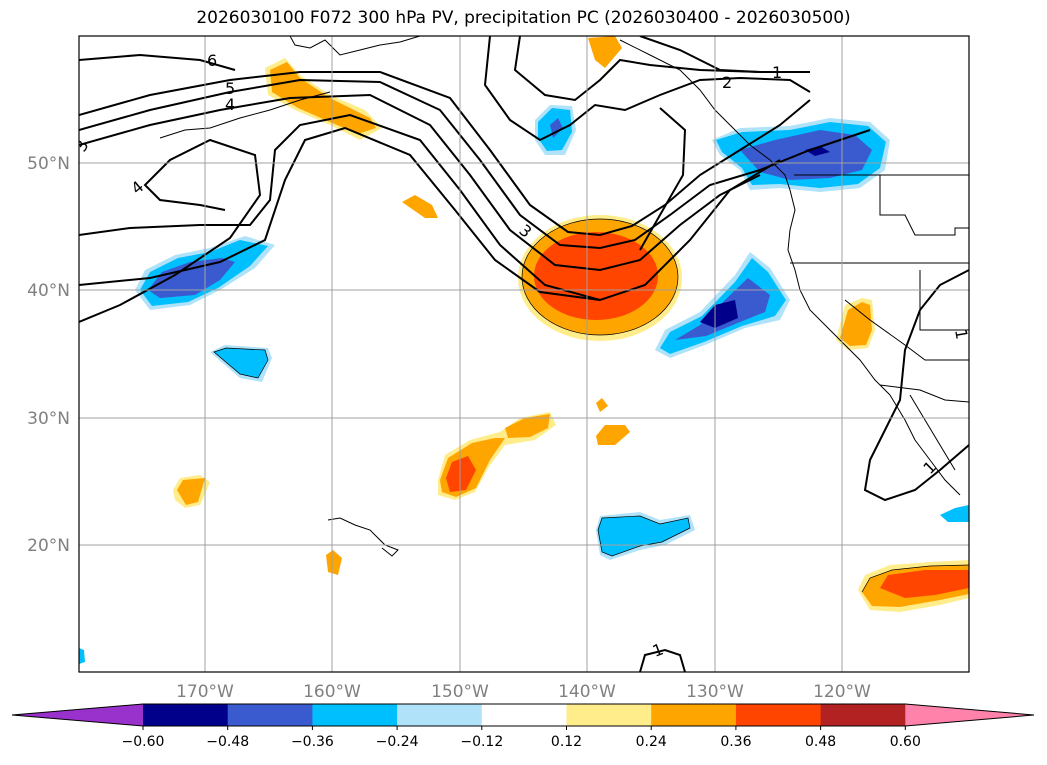 This screenshot has width=1047, height=765. What do you see at coordinates (363, 537) in the screenshot?
I see `hawaii-islands` at bounding box center [363, 537].